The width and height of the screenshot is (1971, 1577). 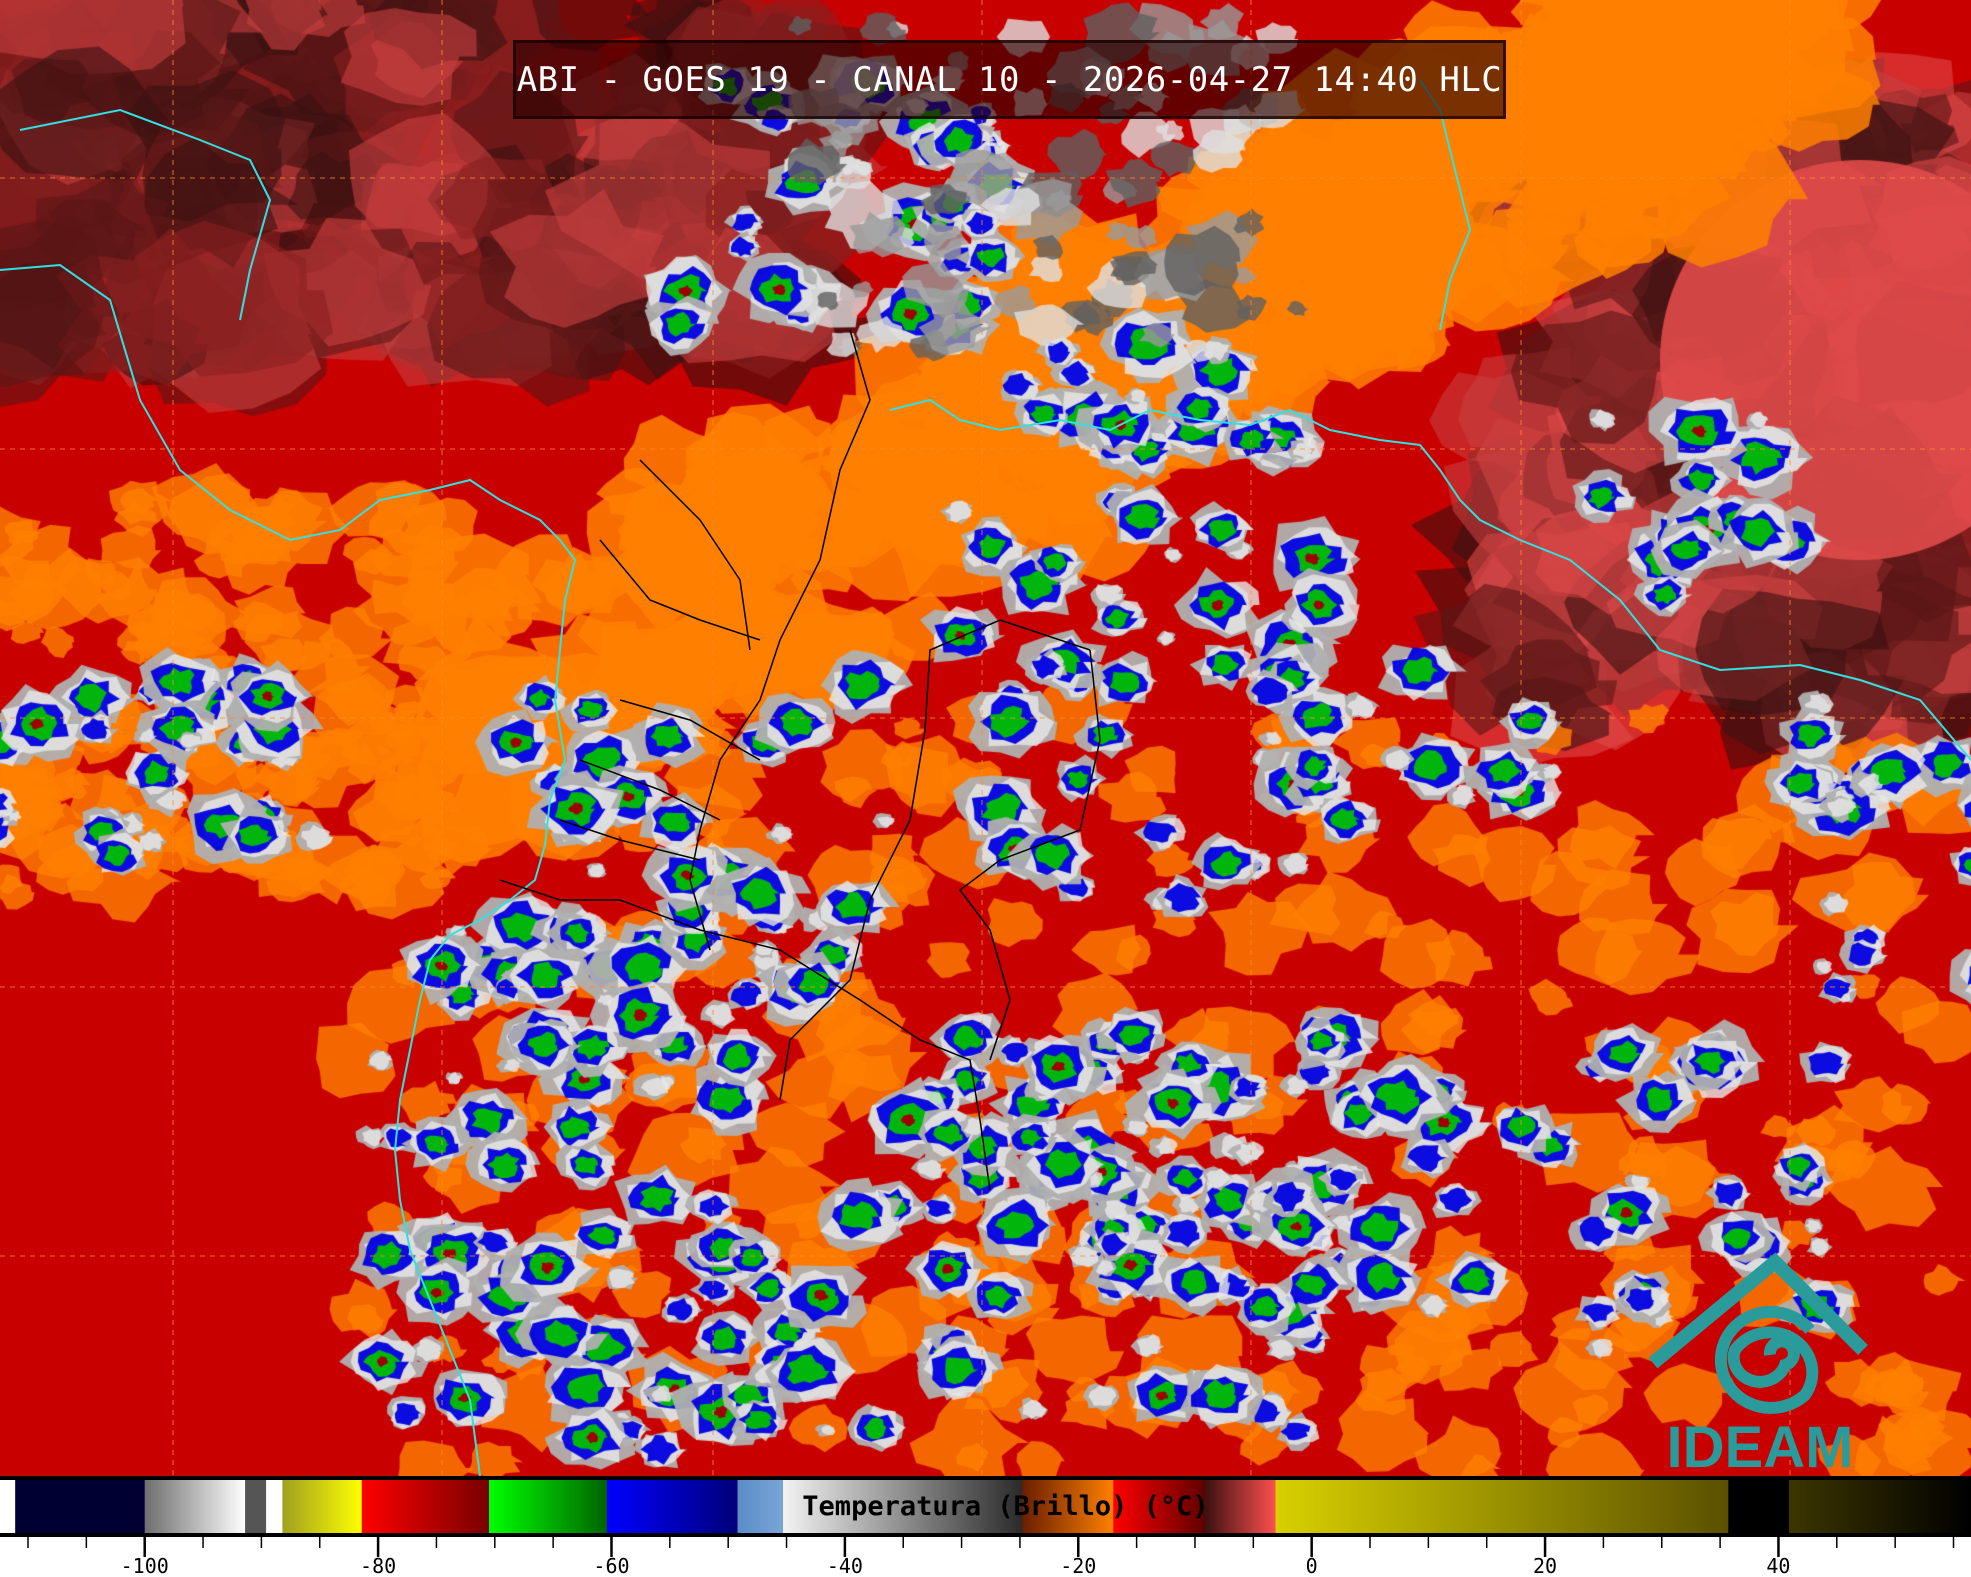 I want to click on tick-label: 40, so click(x=1778, y=1565).